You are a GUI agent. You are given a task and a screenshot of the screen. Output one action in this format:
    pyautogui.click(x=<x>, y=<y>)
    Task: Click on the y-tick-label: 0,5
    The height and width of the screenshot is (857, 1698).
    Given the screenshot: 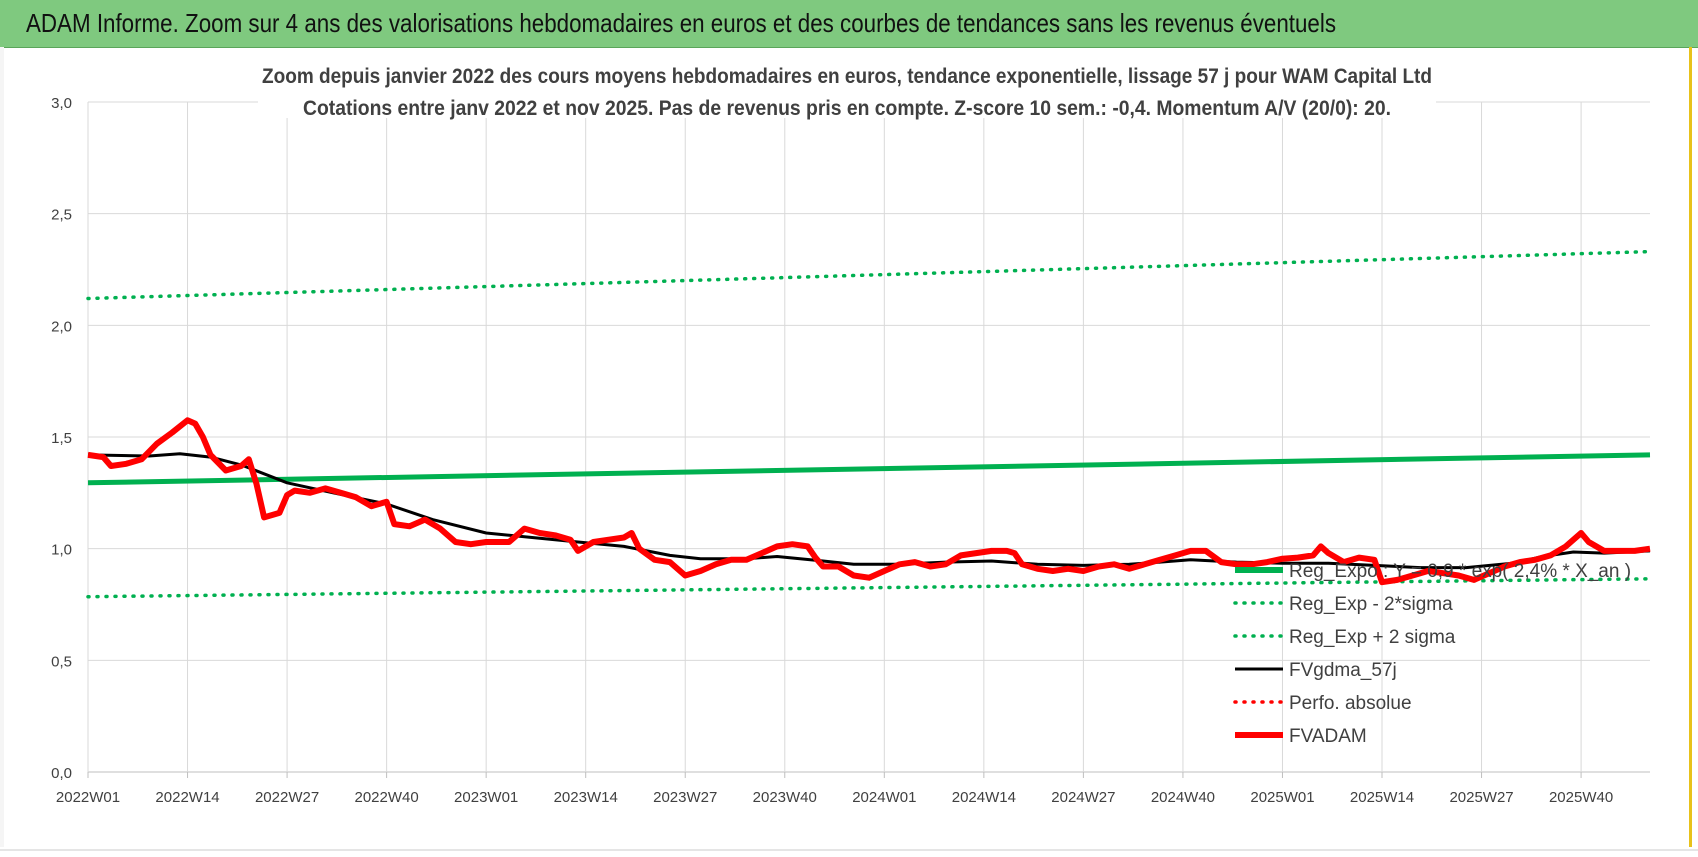 What is the action you would take?
    pyautogui.click(x=61, y=661)
    